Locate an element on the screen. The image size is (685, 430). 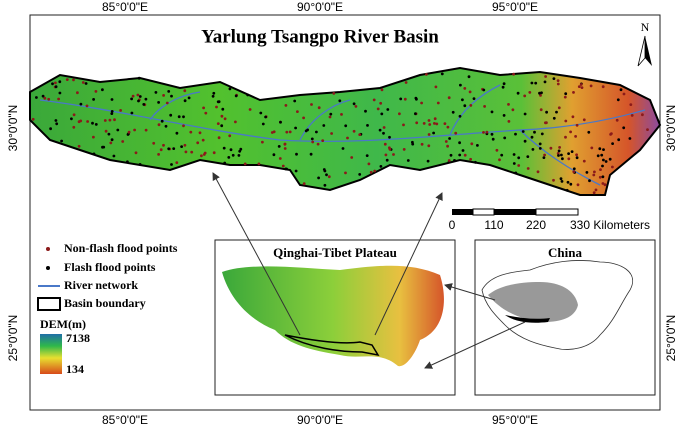
north-label: N is located at coordinates (645, 27).